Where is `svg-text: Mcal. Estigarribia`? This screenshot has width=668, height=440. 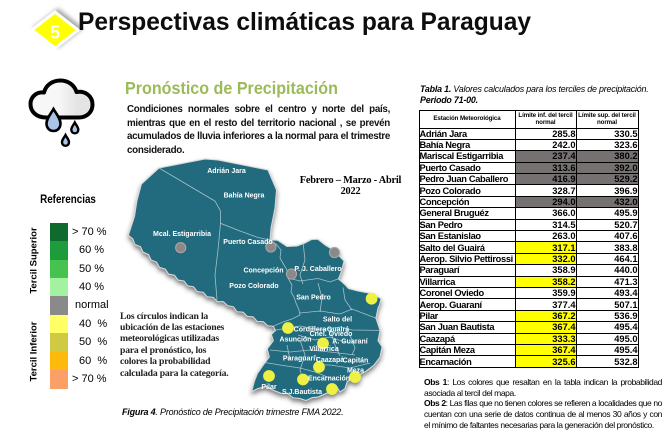 svg-text: Mcal. Estigarribia is located at coordinates (182, 234).